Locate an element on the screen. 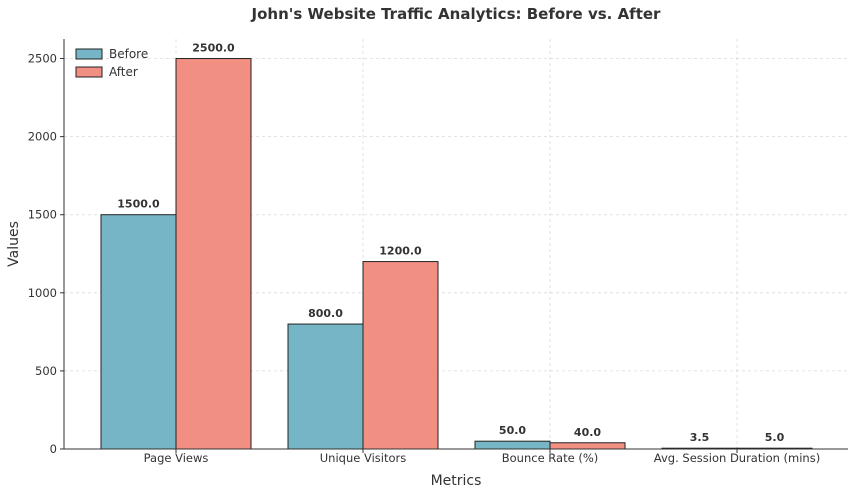  y-ticks: 0 500 1000 1500 2000 2500 is located at coordinates (46, 254).